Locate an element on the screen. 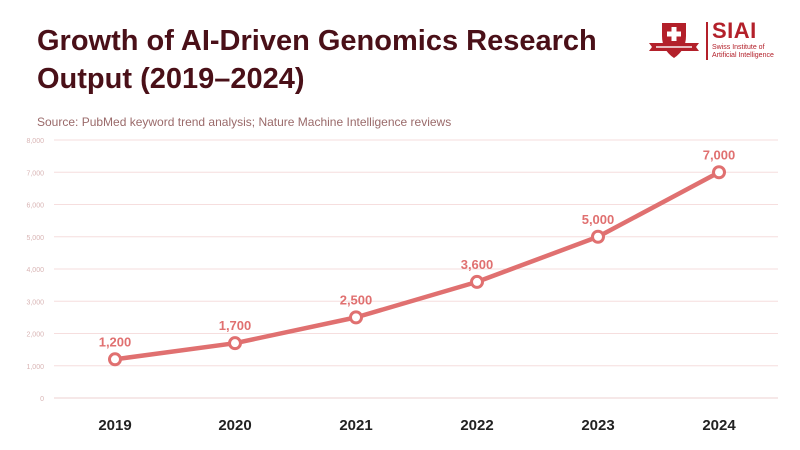  x-tick-label: 2019 is located at coordinates (114, 425).